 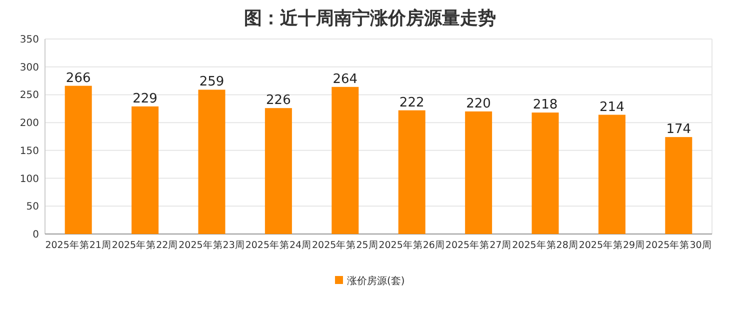 I want to click on y-tick-label: 50, so click(x=32, y=207).